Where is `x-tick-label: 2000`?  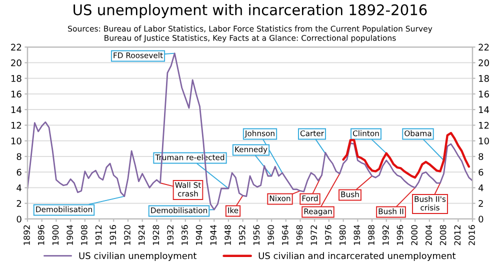 x-tick-label: 2000 is located at coordinates (414, 235).